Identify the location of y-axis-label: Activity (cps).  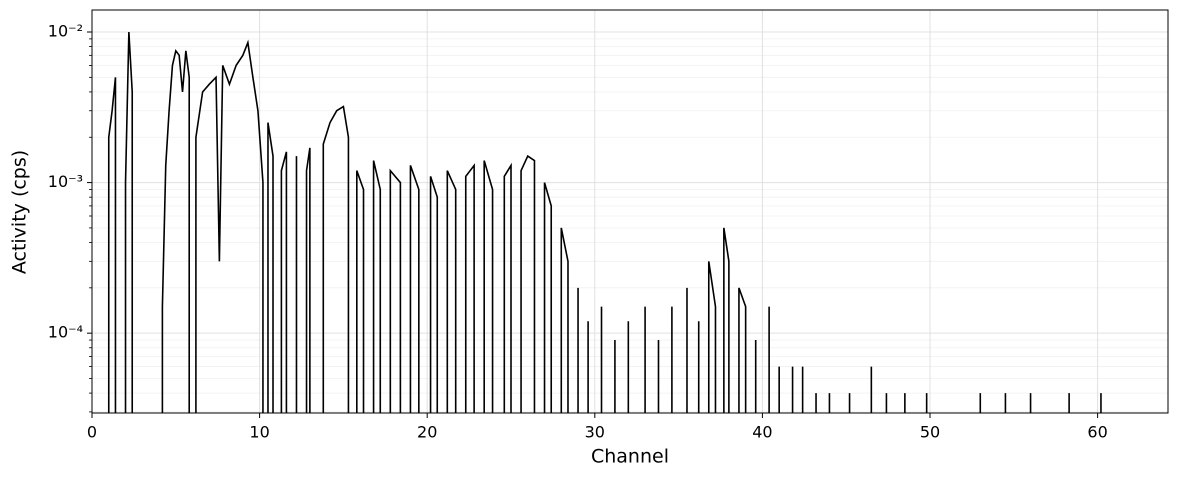
(20, 212).